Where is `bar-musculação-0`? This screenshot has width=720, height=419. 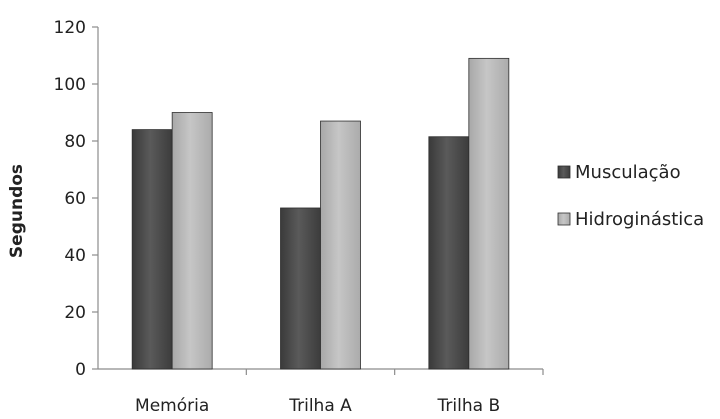
bar-musculação-0 is located at coordinates (152, 249).